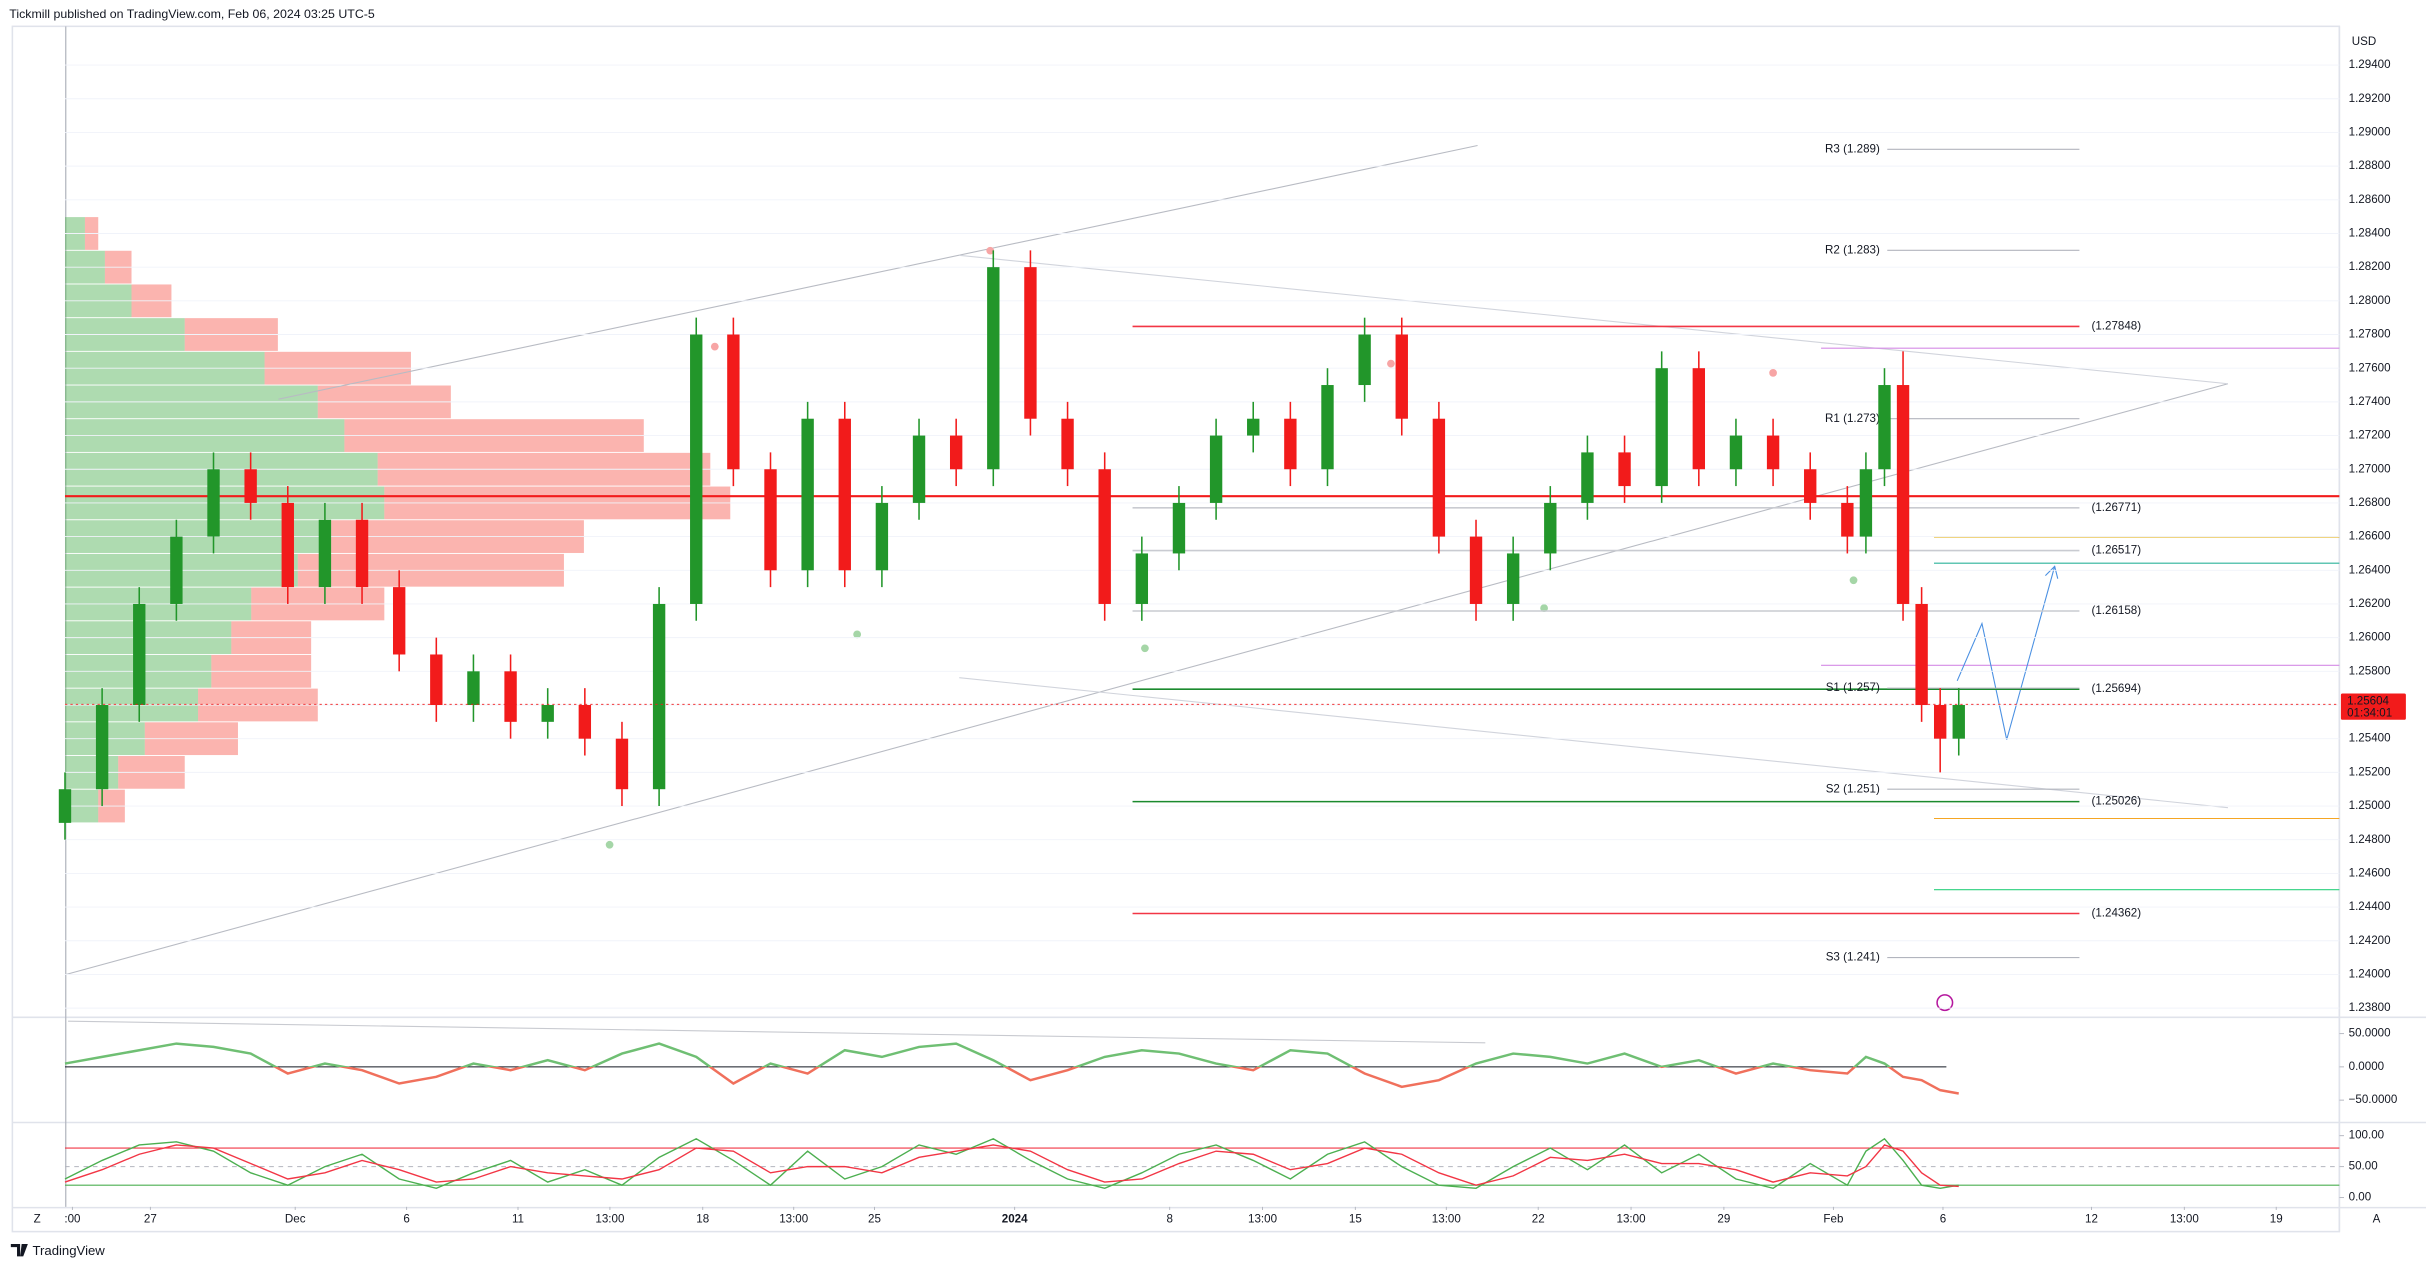 The image size is (2426, 1268). What do you see at coordinates (2370, 637) in the screenshot?
I see `y-tick-label: 1.26000` at bounding box center [2370, 637].